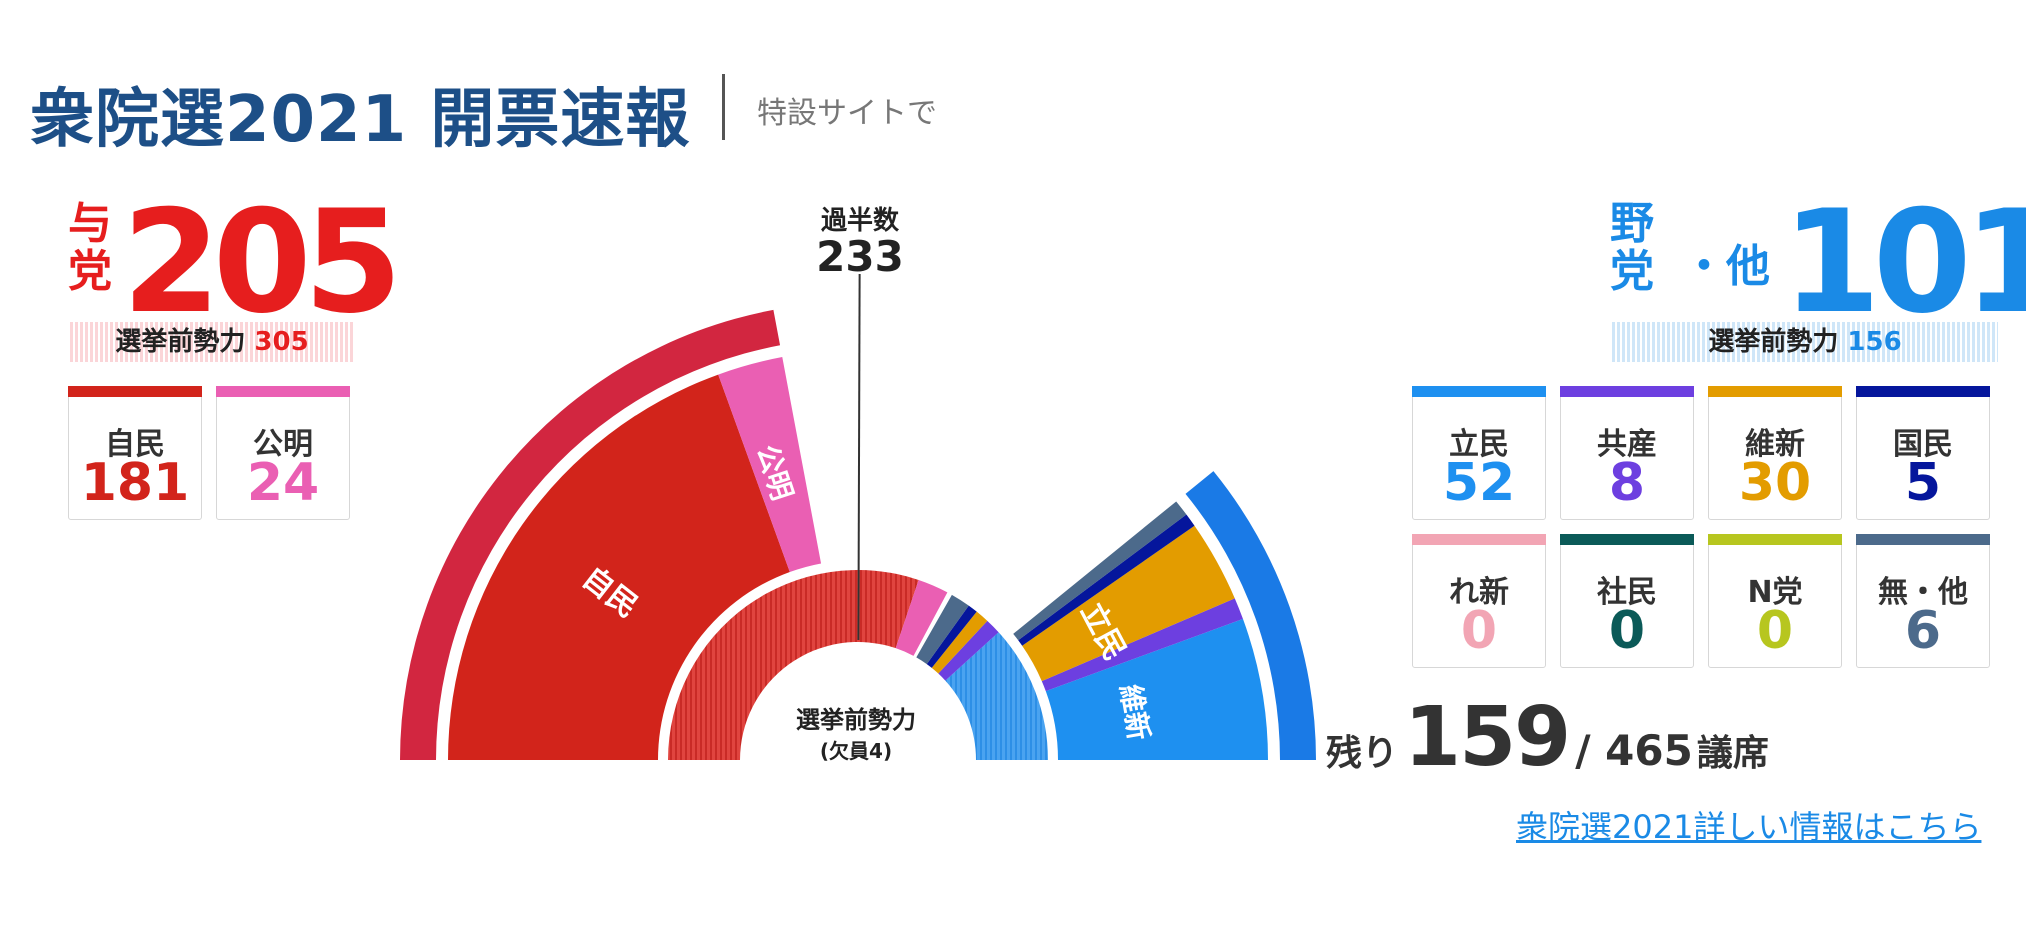 Image resolution: width=2026 pixels, height=926 pixels. I want to click on party-seats: 52, so click(1479, 483).